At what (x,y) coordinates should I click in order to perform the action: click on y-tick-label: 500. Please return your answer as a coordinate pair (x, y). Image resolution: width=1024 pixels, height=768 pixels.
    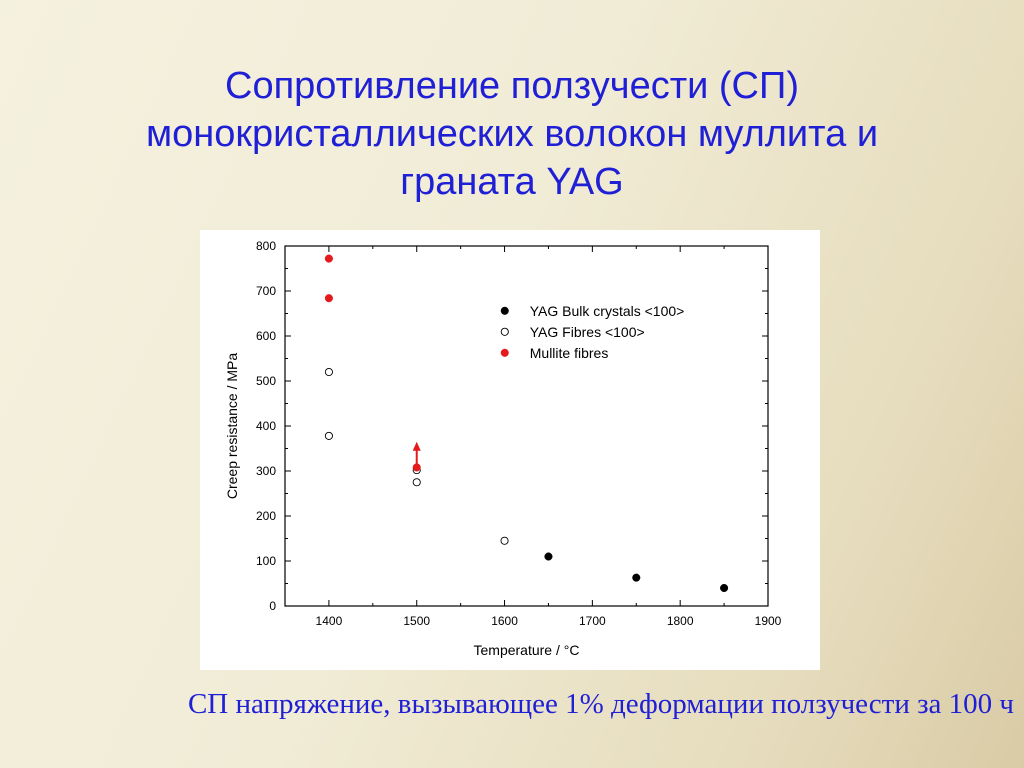
    Looking at the image, I should click on (266, 381).